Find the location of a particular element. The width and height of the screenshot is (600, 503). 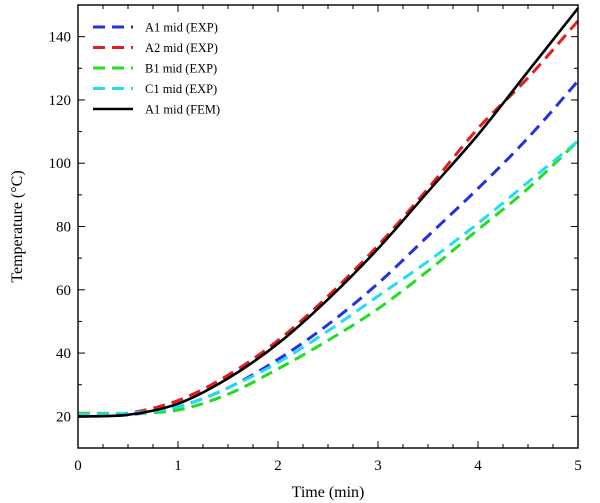

x-tick-label: 4 is located at coordinates (478, 466).